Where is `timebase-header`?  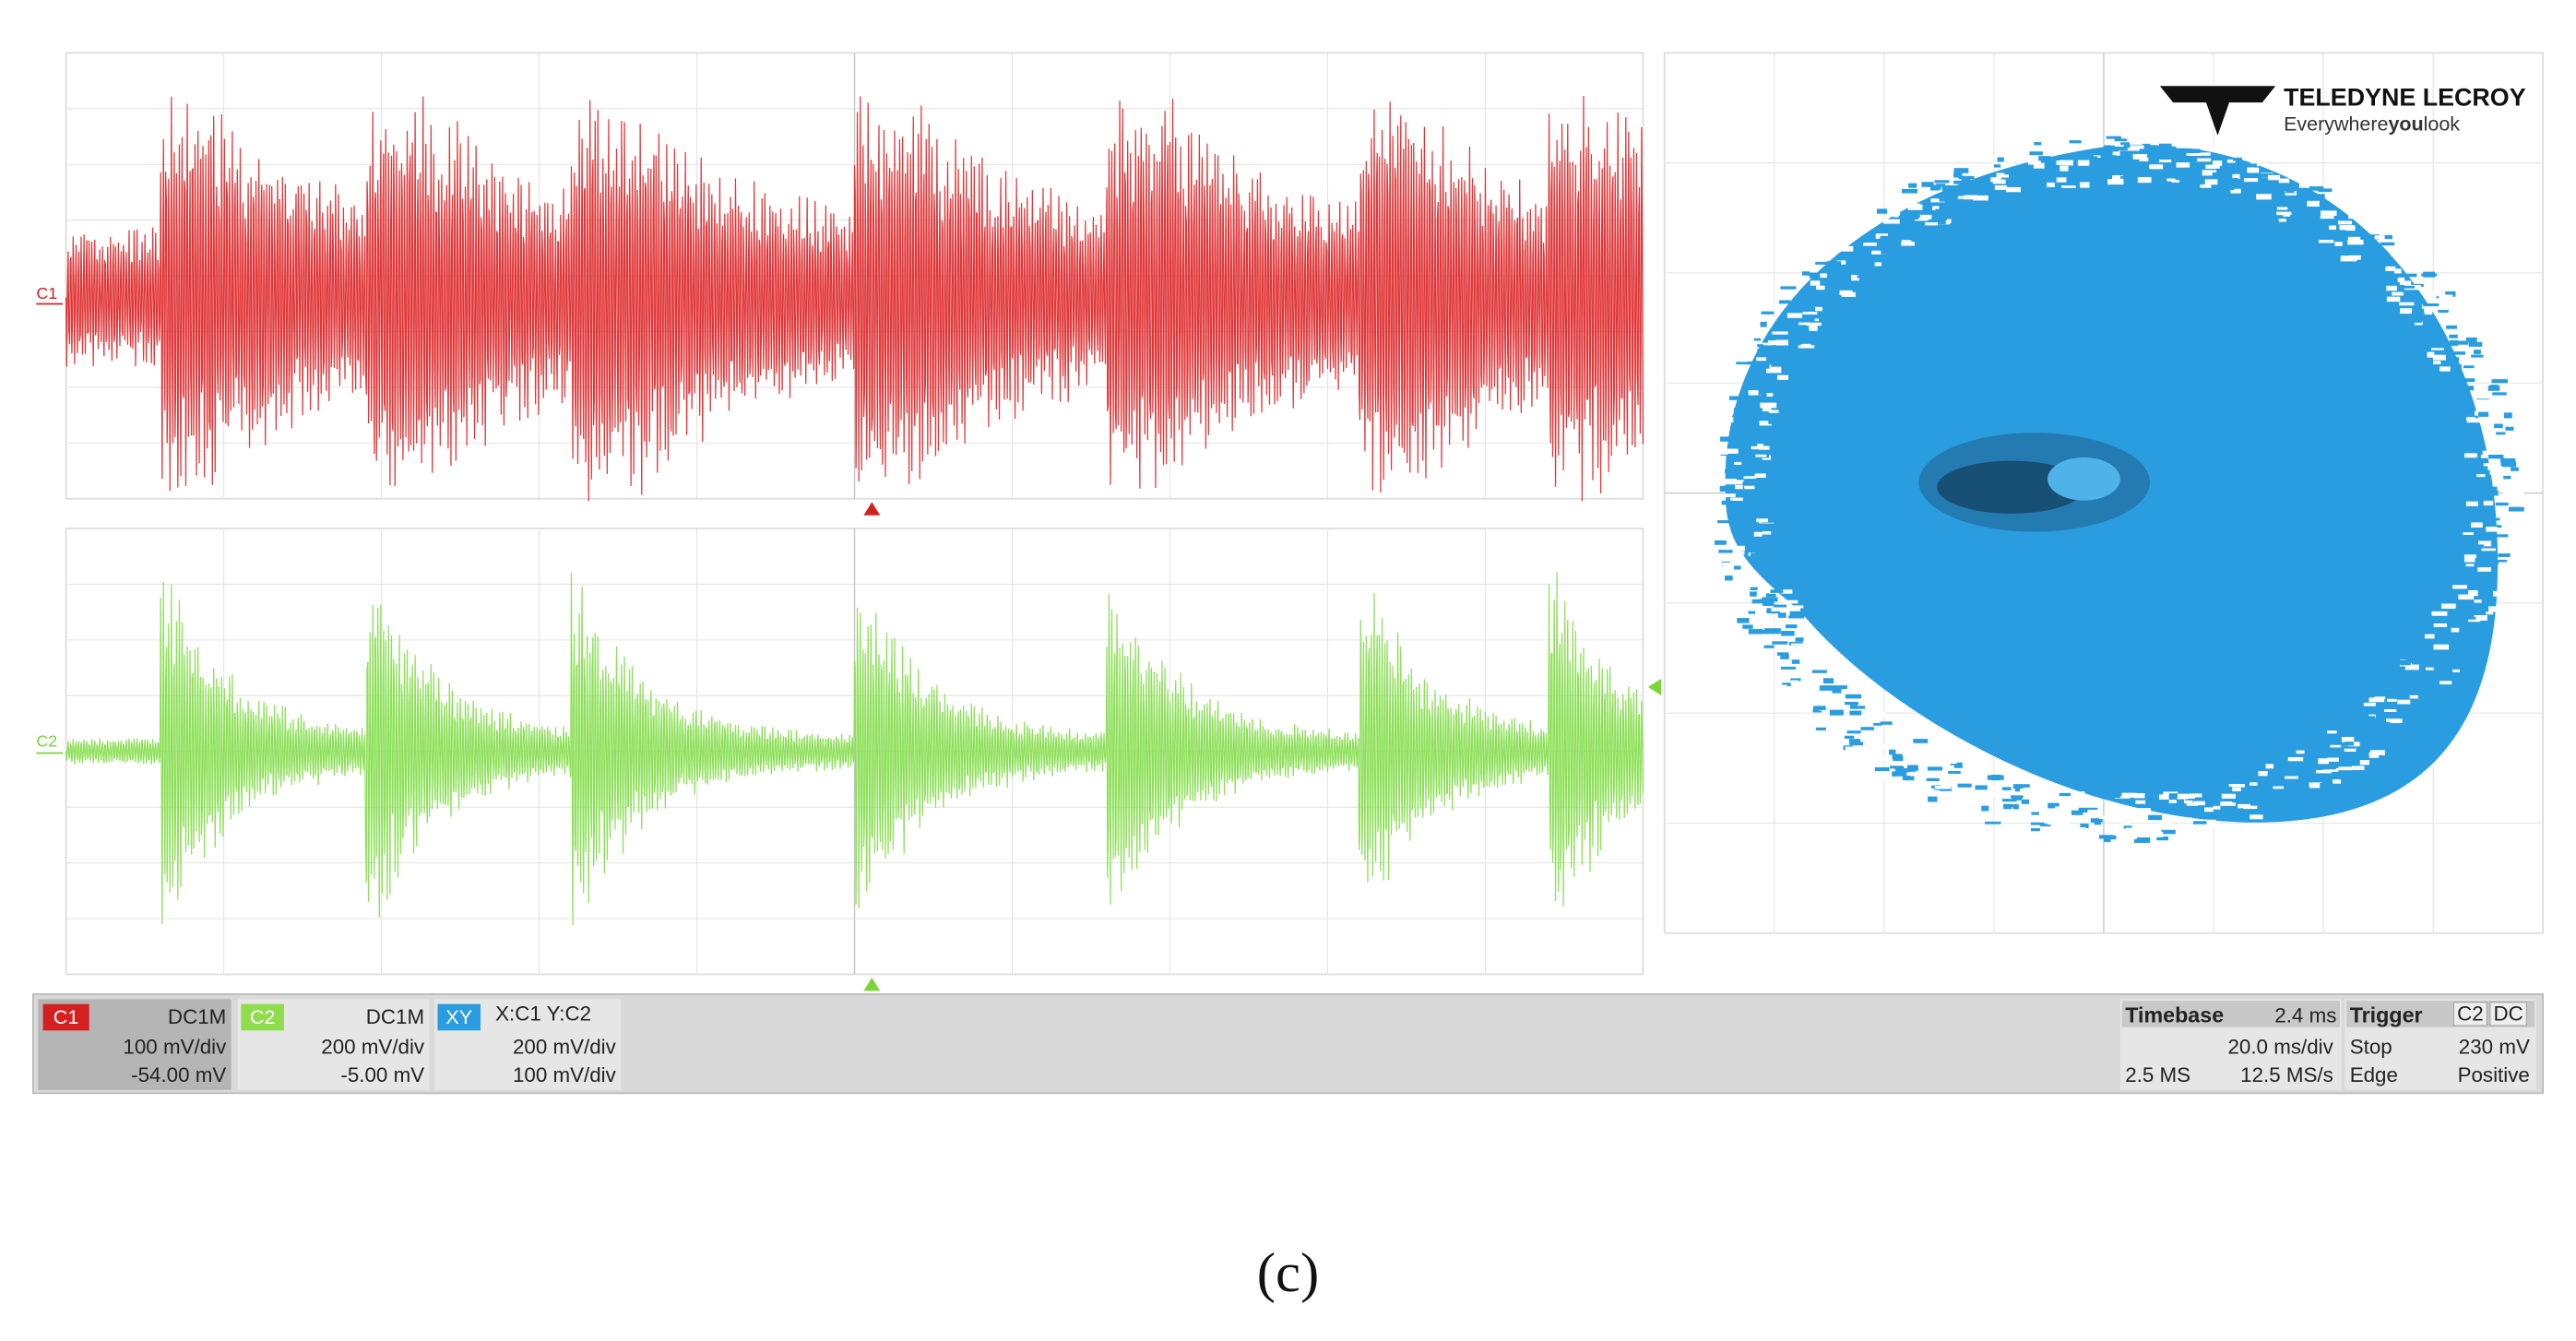 timebase-header is located at coordinates (2230, 1014).